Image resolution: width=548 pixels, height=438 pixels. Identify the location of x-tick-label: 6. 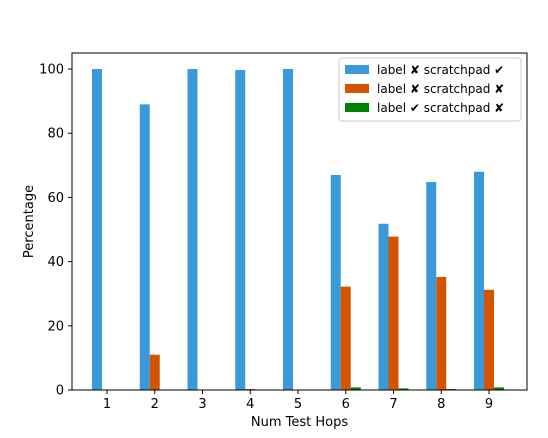
(346, 404).